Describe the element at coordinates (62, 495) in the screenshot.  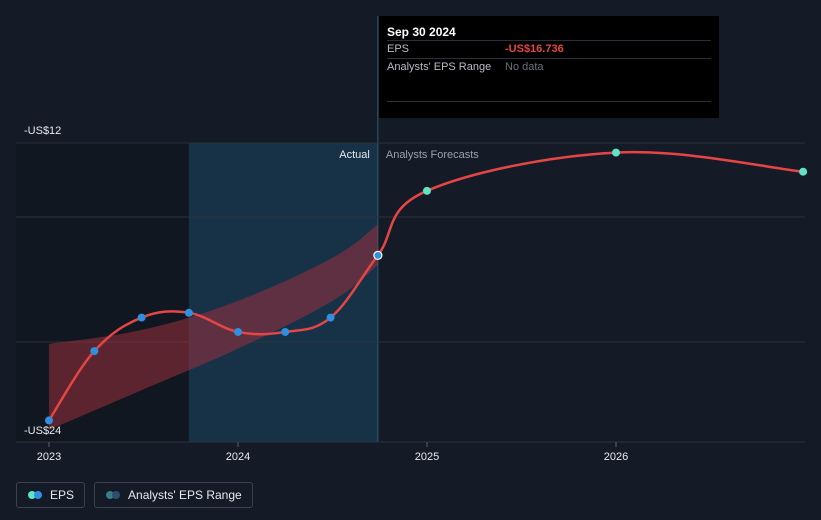
I see `legend-label-eps: EPS` at that location.